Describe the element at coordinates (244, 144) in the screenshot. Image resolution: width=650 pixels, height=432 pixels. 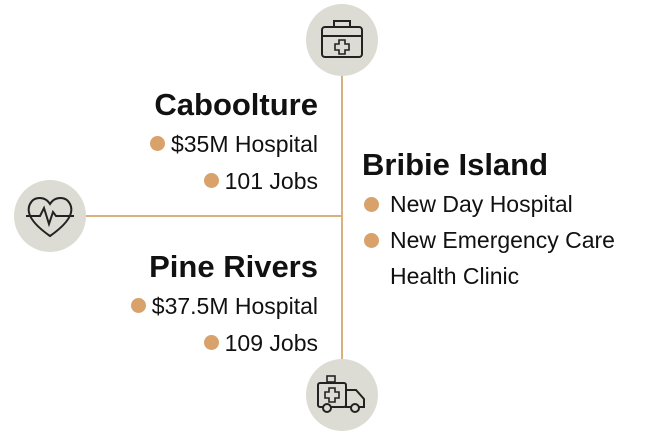
I see `label: $35M Hospital` at that location.